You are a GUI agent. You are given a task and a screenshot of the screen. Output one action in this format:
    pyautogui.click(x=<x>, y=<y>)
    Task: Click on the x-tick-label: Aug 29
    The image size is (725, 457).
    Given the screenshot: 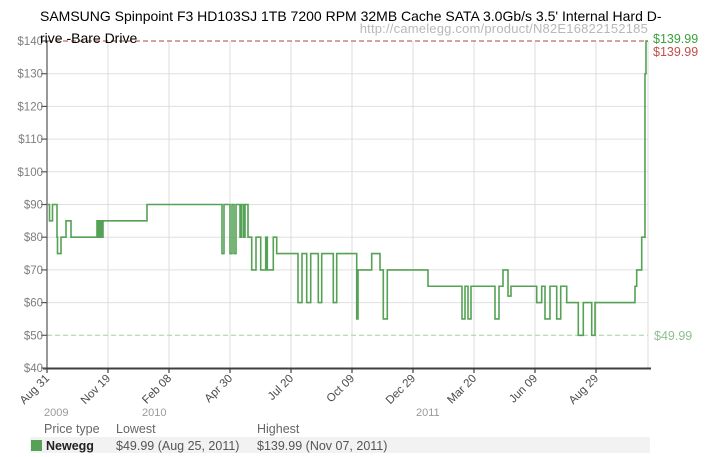 What is the action you would take?
    pyautogui.click(x=584, y=390)
    